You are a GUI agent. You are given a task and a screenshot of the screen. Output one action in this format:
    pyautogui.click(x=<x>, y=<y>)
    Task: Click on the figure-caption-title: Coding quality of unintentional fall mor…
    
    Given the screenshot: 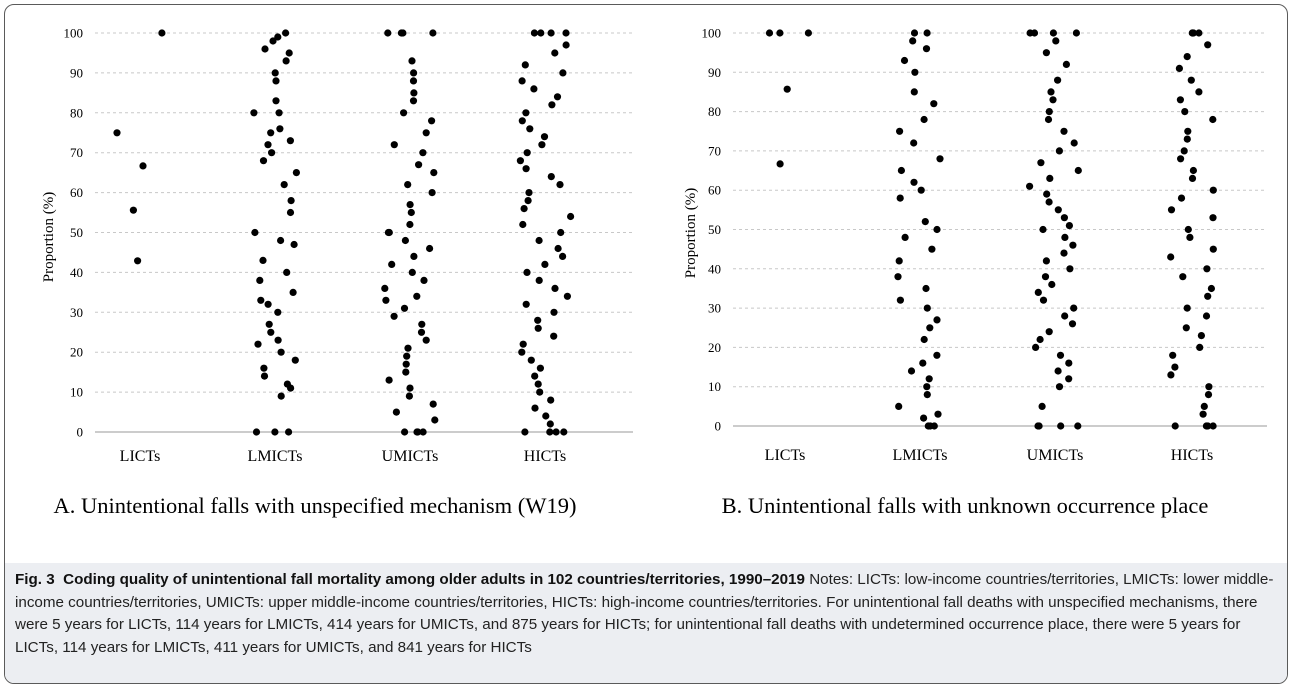 What is the action you would take?
    pyautogui.click(x=434, y=579)
    